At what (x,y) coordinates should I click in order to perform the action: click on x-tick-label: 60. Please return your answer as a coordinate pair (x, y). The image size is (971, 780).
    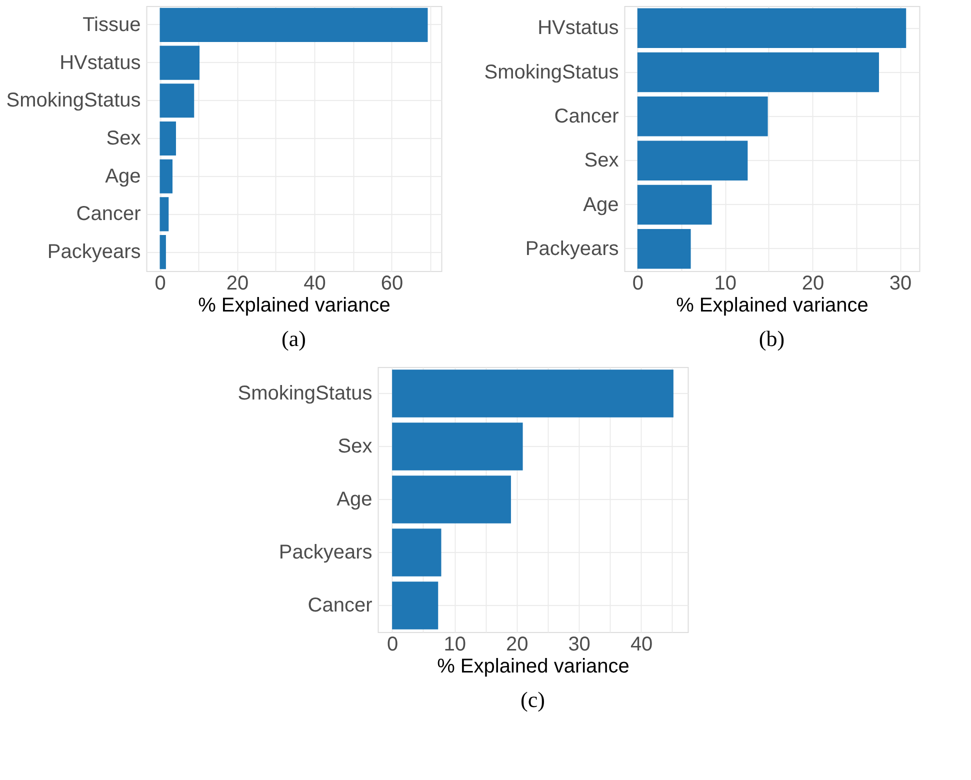
    Looking at the image, I should click on (392, 283).